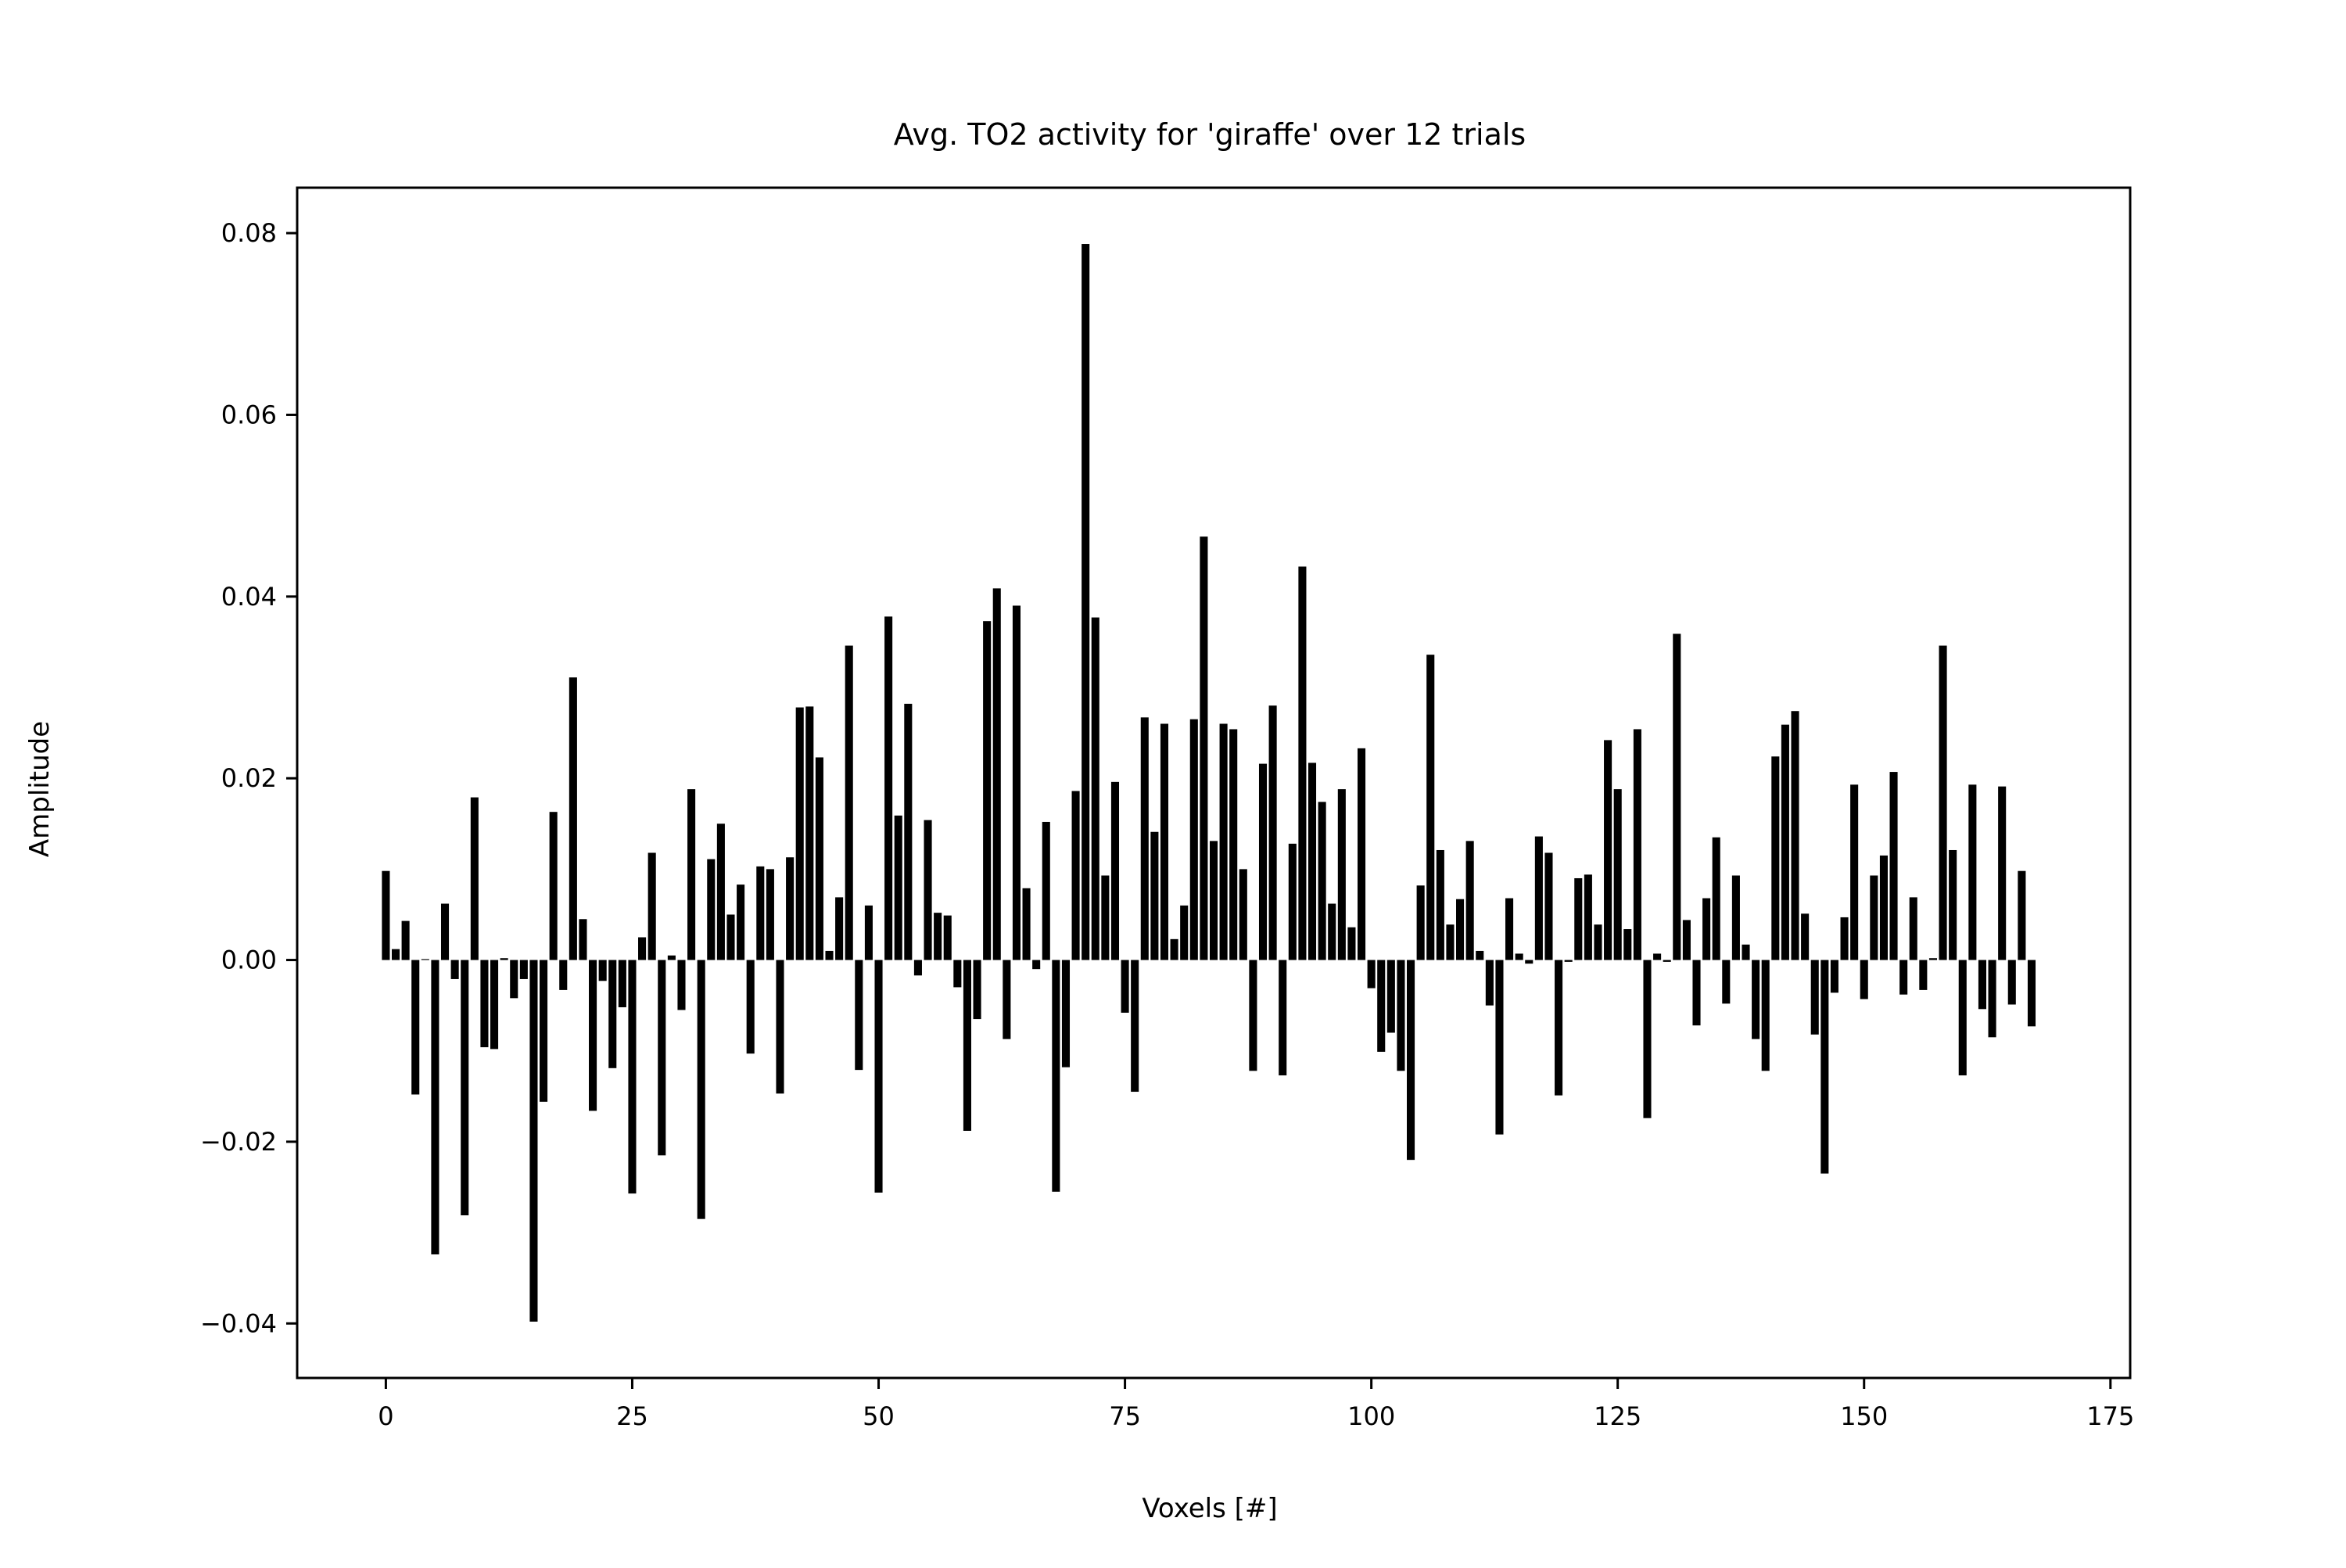  What do you see at coordinates (249, 414) in the screenshot?
I see `y-tick-label: 0.06` at bounding box center [249, 414].